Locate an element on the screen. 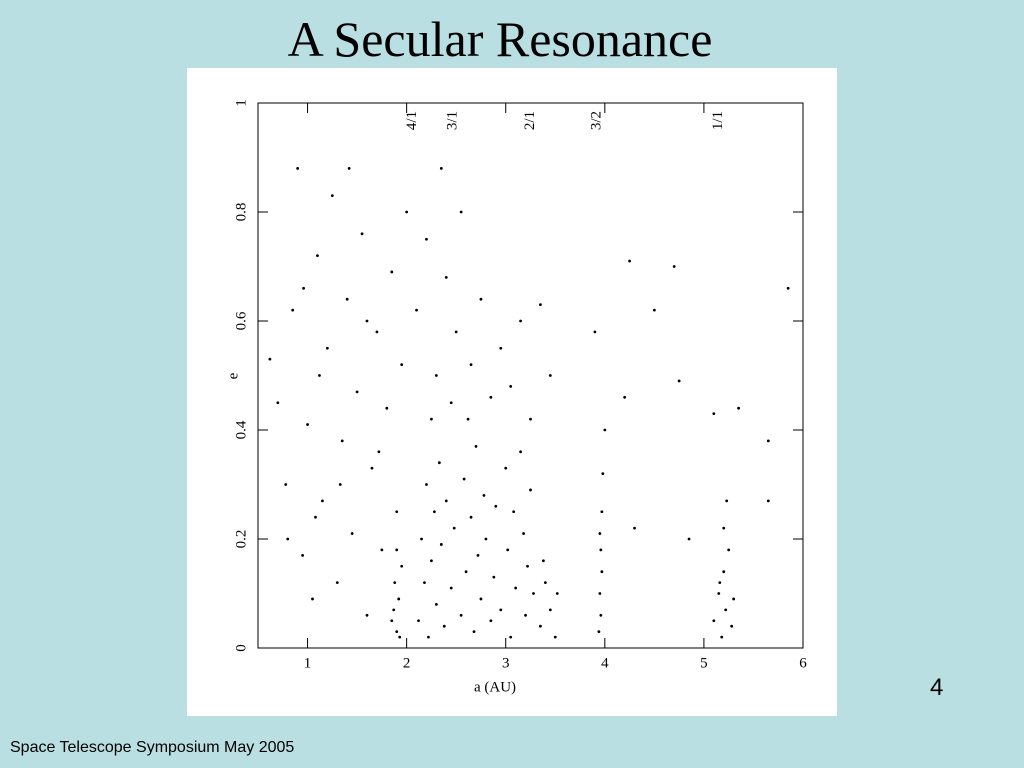  y-tick-label: 0.2 is located at coordinates (241, 539).